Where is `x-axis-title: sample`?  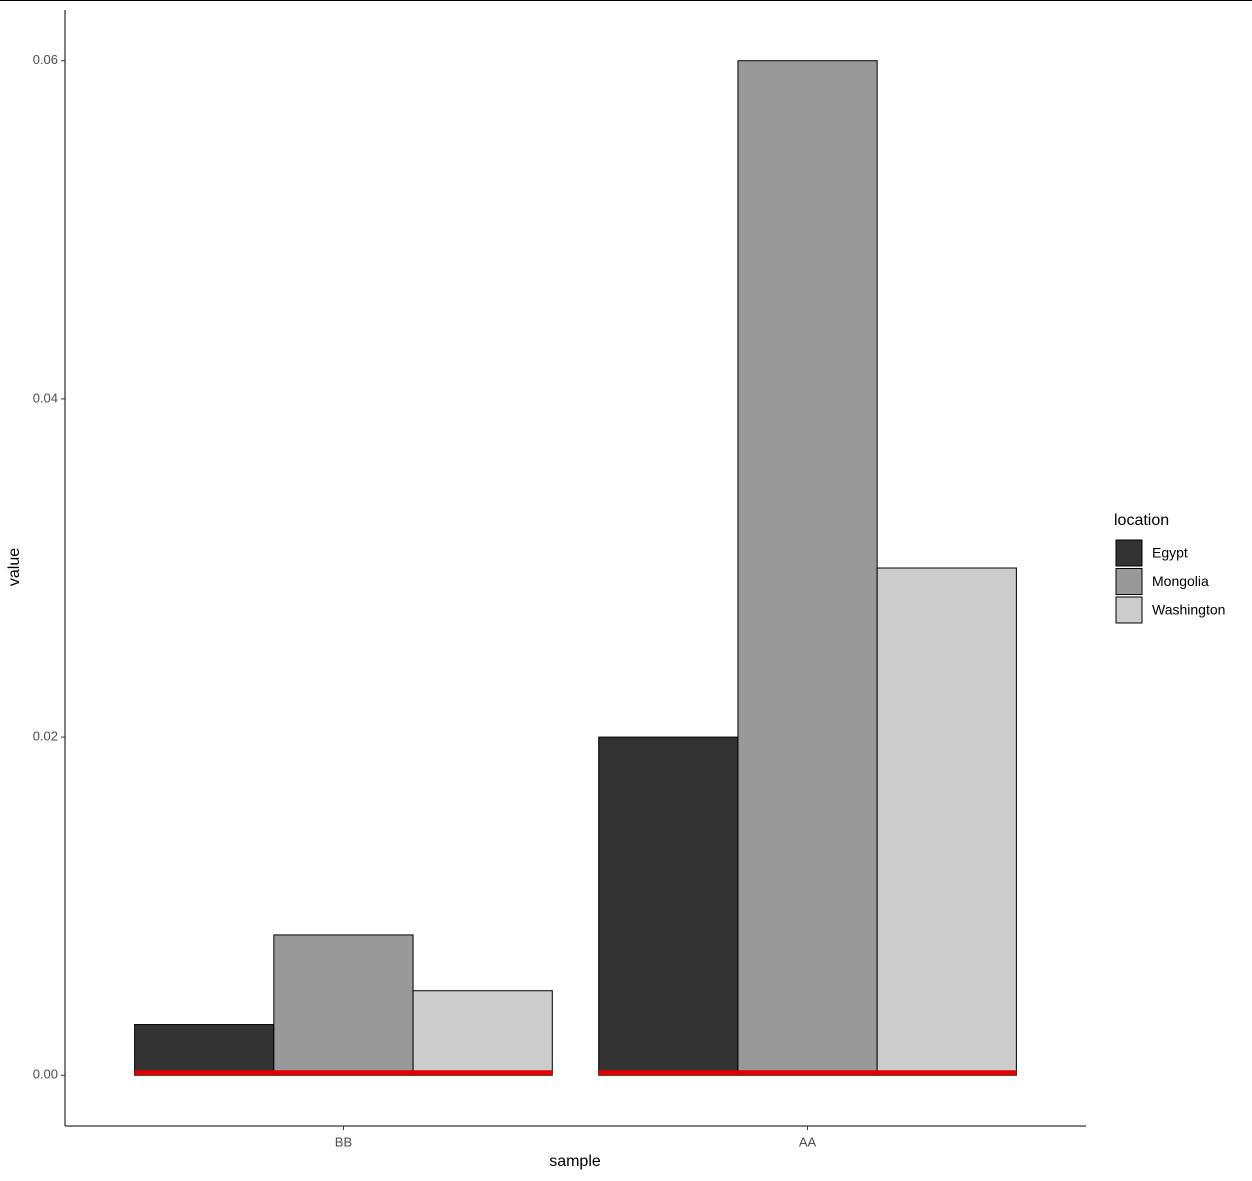 x-axis-title: sample is located at coordinates (575, 1161).